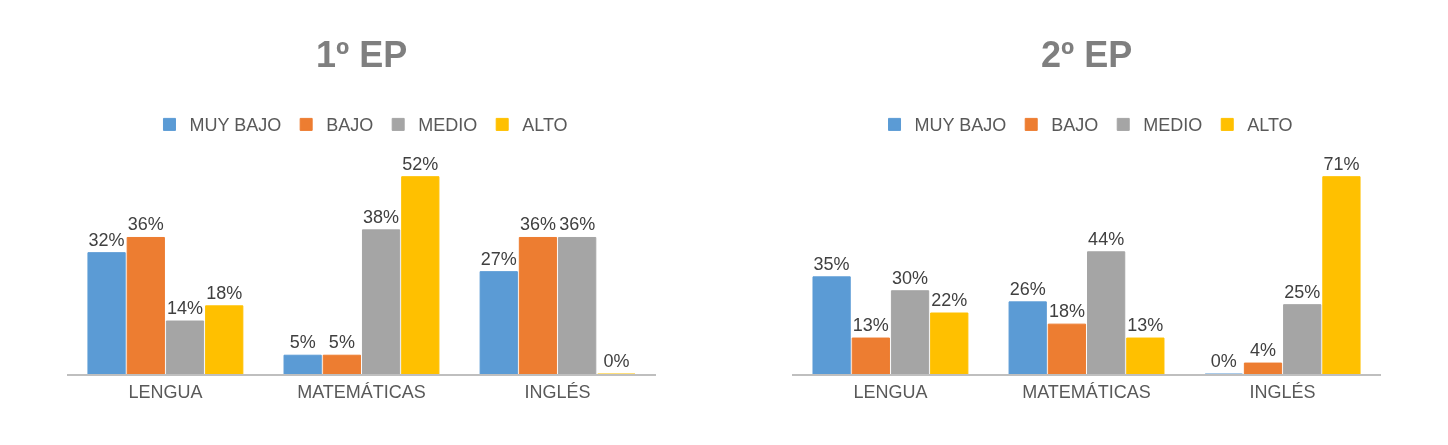 The width and height of the screenshot is (1448, 445). Describe the element at coordinates (1087, 54) in the screenshot. I see `chart-title: 2º EP` at that location.